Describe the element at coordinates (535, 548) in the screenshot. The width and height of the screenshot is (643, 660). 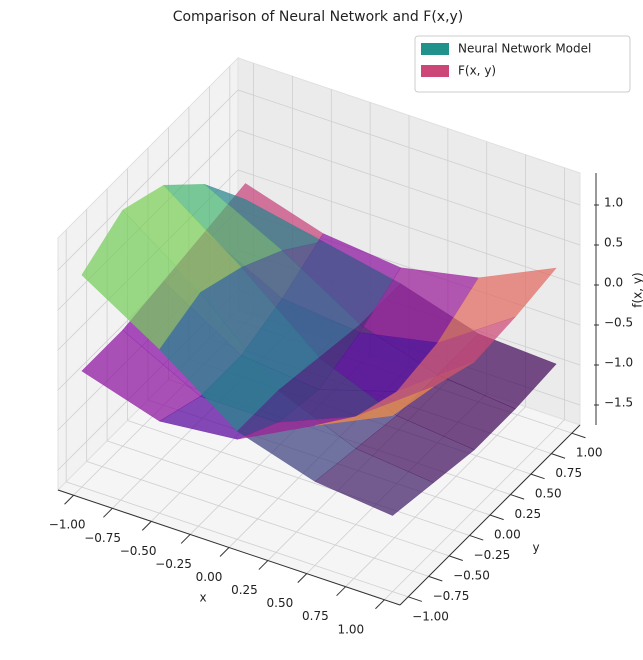
I see `y-axis-label: y` at that location.